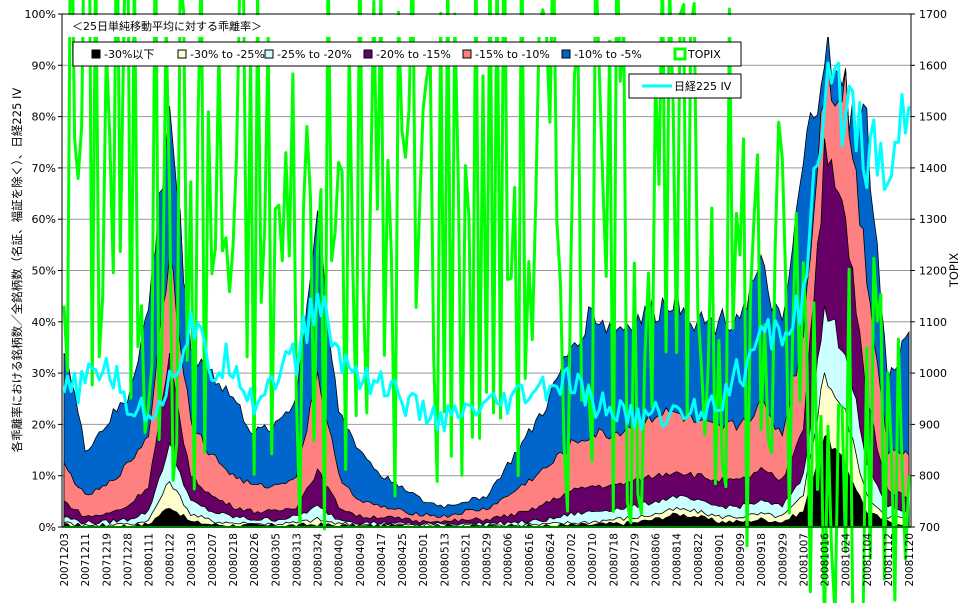  What do you see at coordinates (361, 559) in the screenshot?
I see `x-tick-label: 20080409` at bounding box center [361, 559].